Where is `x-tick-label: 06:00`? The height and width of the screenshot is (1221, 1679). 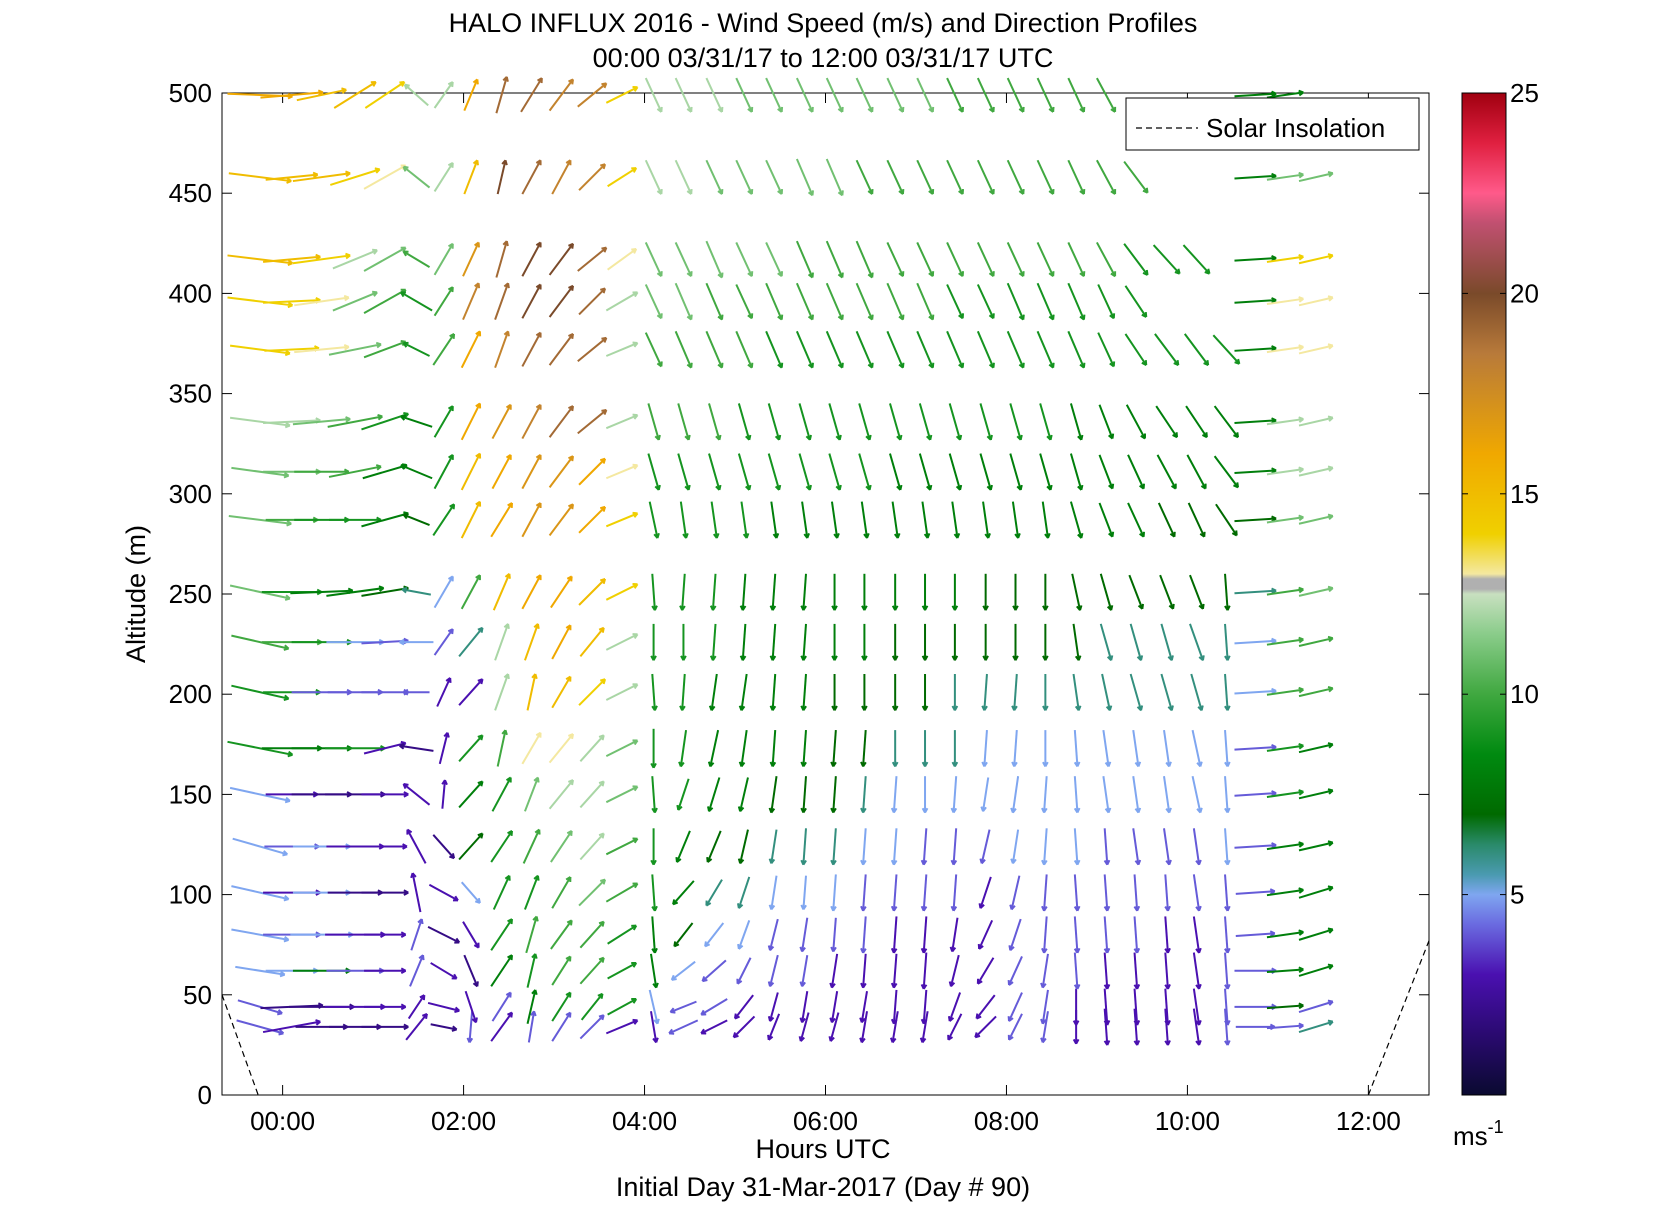
x-tick-label: 06:00 is located at coordinates (825, 1121).